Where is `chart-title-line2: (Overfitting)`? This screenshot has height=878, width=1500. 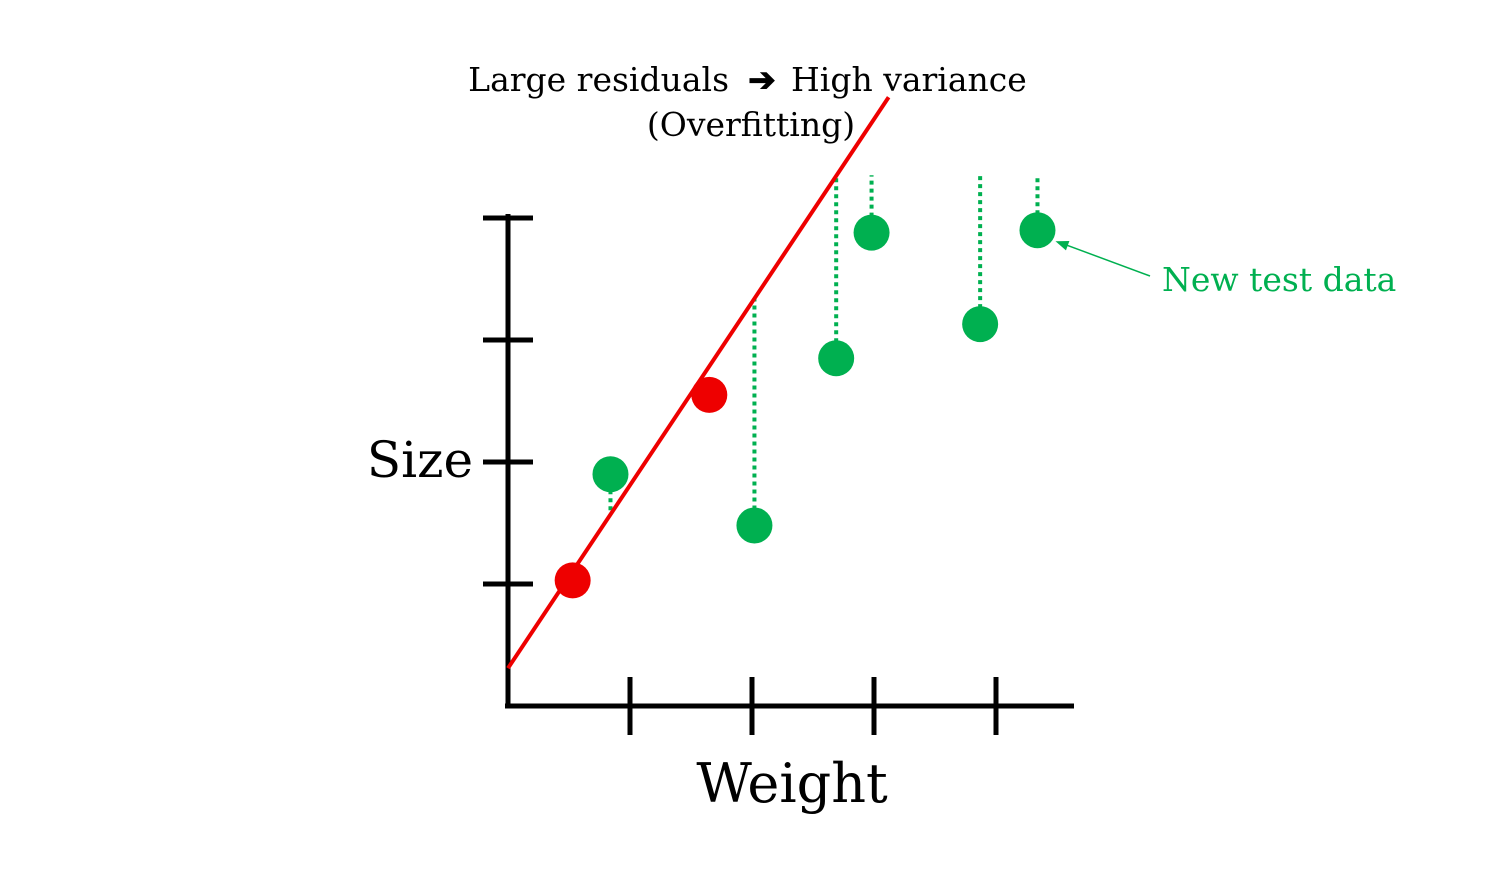 chart-title-line2: (Overfitting) is located at coordinates (751, 124).